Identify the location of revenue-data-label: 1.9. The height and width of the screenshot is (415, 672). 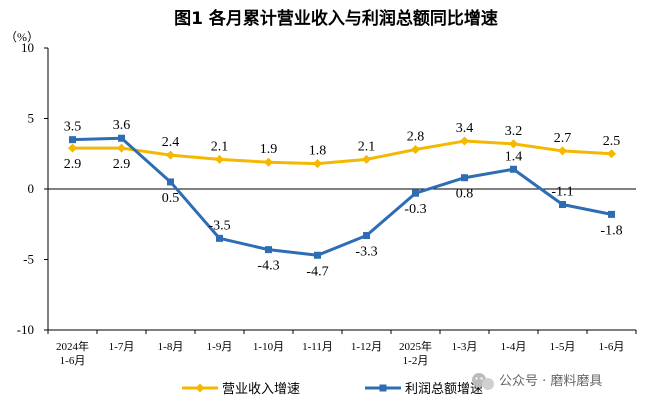
(269, 149).